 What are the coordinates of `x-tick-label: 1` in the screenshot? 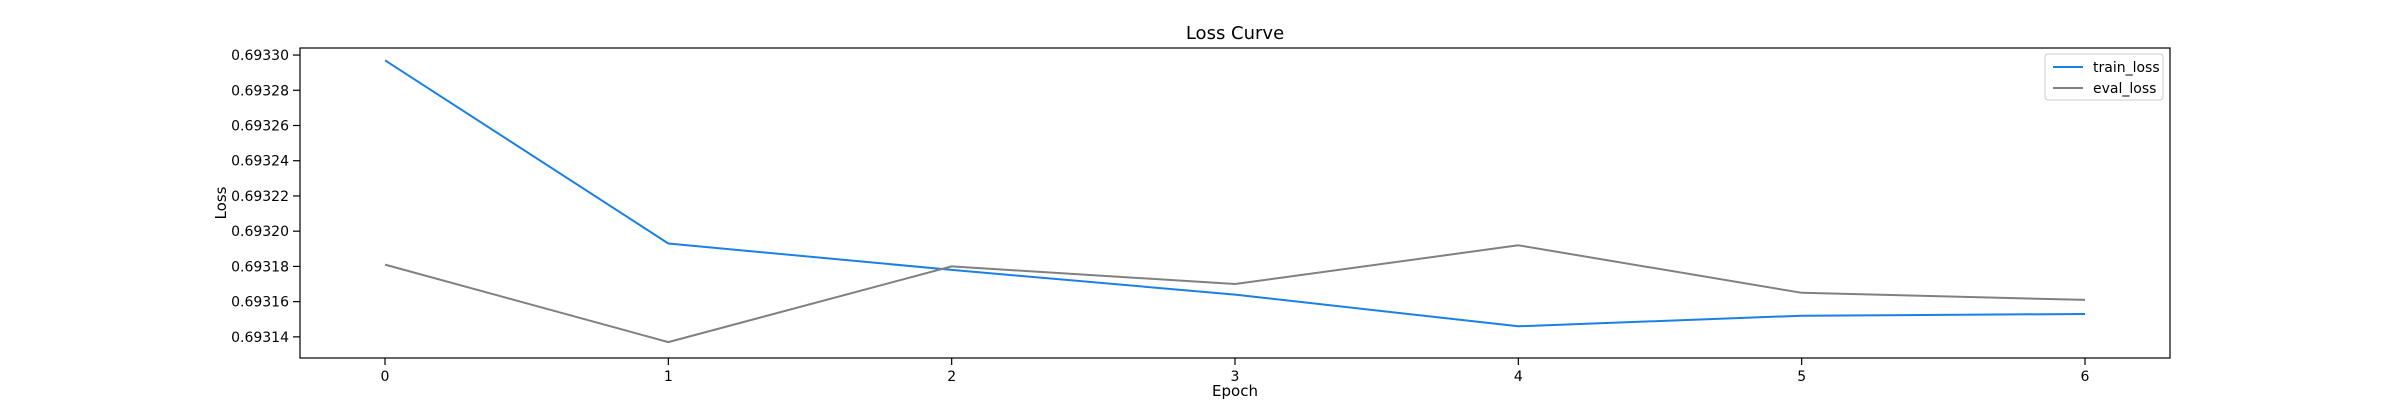 It's located at (668, 377).